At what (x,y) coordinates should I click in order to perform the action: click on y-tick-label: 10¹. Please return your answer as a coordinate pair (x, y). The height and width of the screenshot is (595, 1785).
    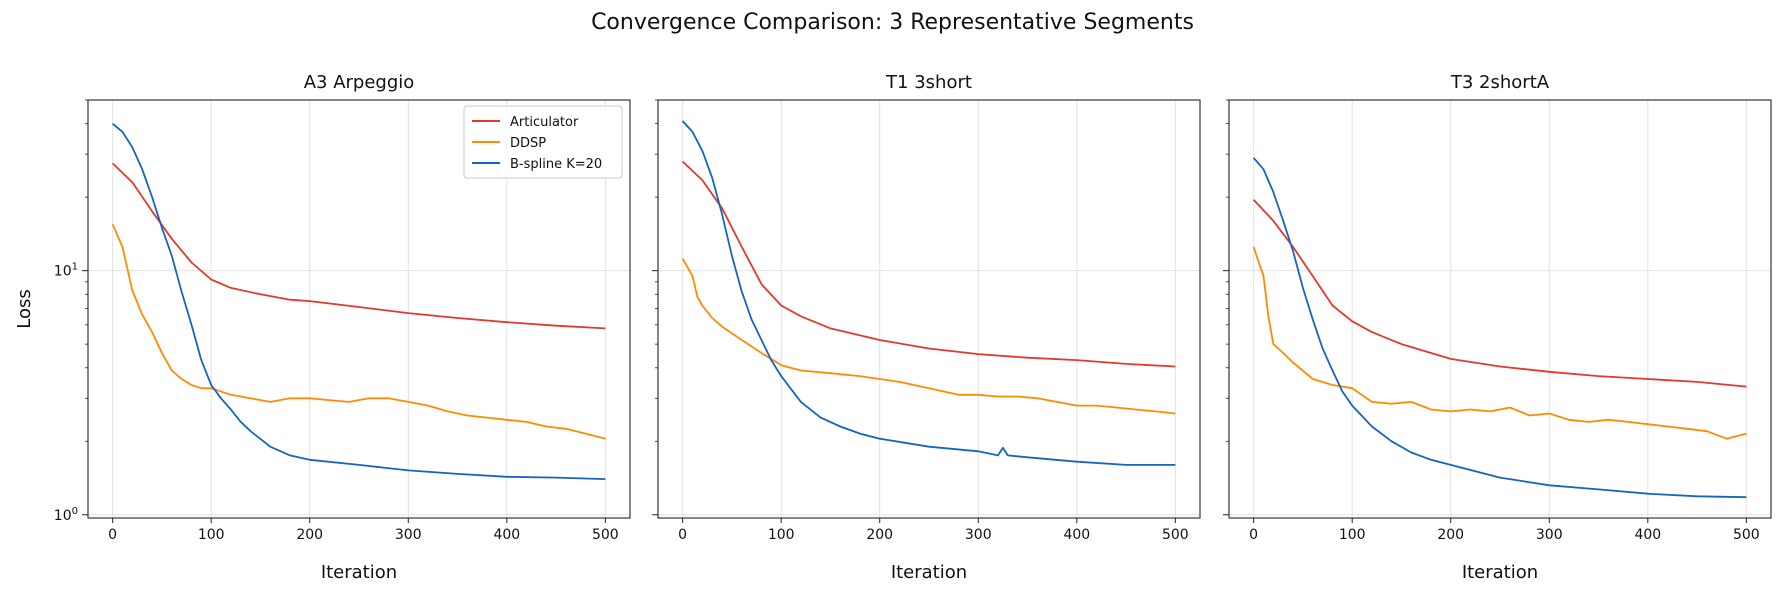
    Looking at the image, I should click on (66, 271).